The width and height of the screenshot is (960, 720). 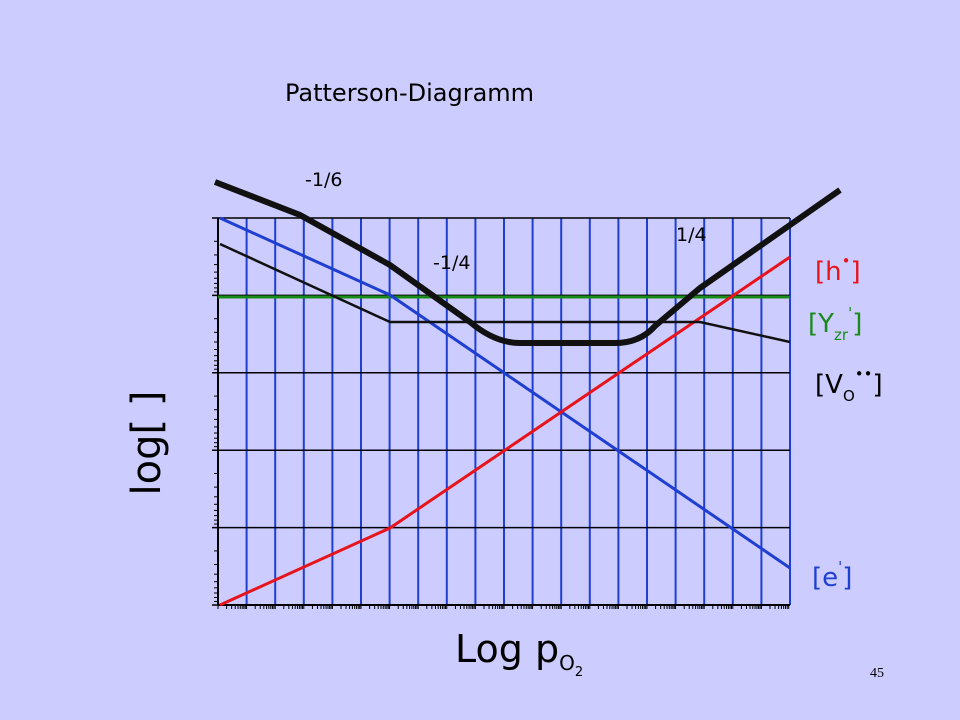 What do you see at coordinates (864, 374) in the screenshot?
I see `label-sup: ••` at bounding box center [864, 374].